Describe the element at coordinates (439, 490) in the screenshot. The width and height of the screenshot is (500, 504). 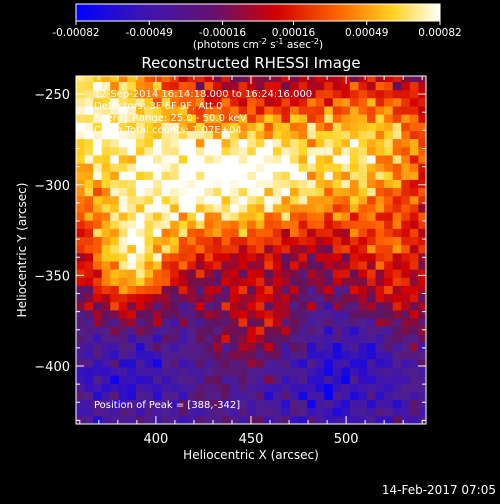
I see `footer-date: 14-Feb-2017 07:05` at that location.